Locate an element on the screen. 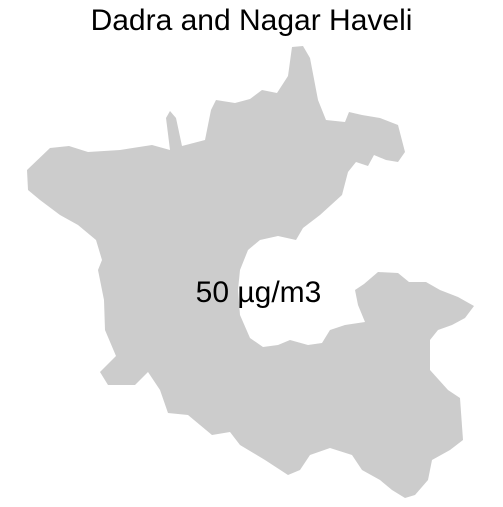 The height and width of the screenshot is (507, 503). map-title: Dadra and Nagar Haveli is located at coordinates (251, 20).